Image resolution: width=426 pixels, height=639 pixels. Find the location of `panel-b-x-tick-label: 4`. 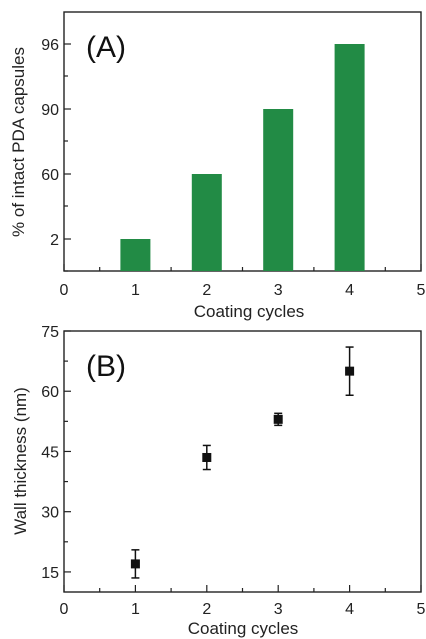

panel-b-x-tick-label: 4 is located at coordinates (349, 609).